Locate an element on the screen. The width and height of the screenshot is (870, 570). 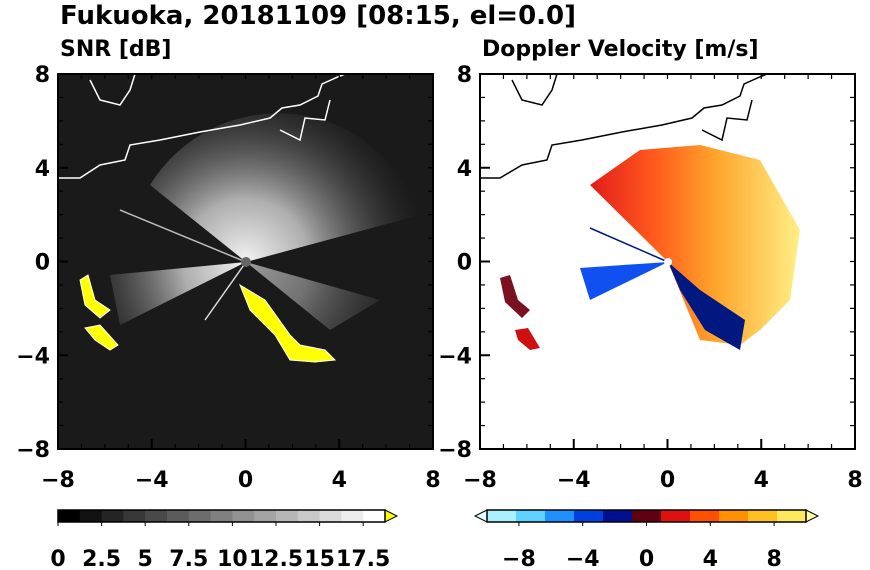
doppler-approaching-sector-south is located at coordinates (706, 306).